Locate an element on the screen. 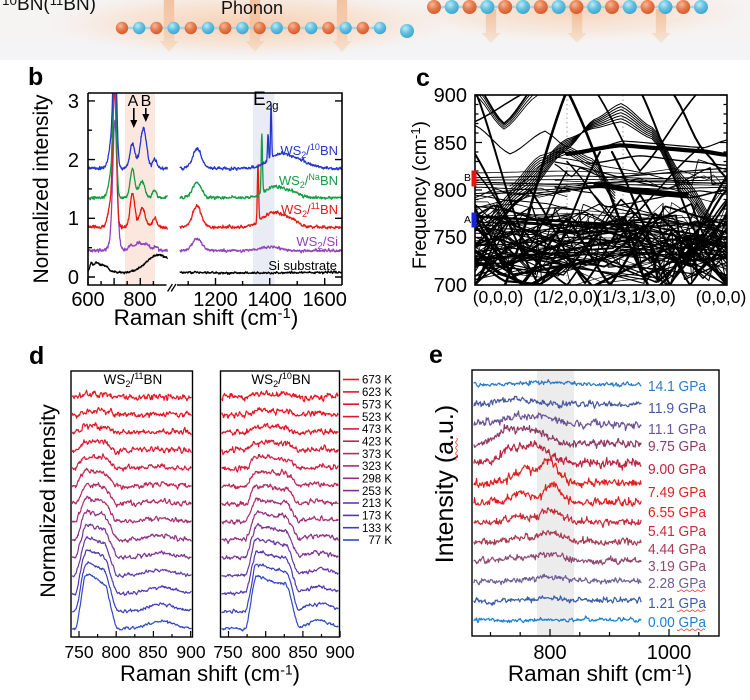 The image size is (750, 700). svg-text: 373 K is located at coordinates (377, 455).